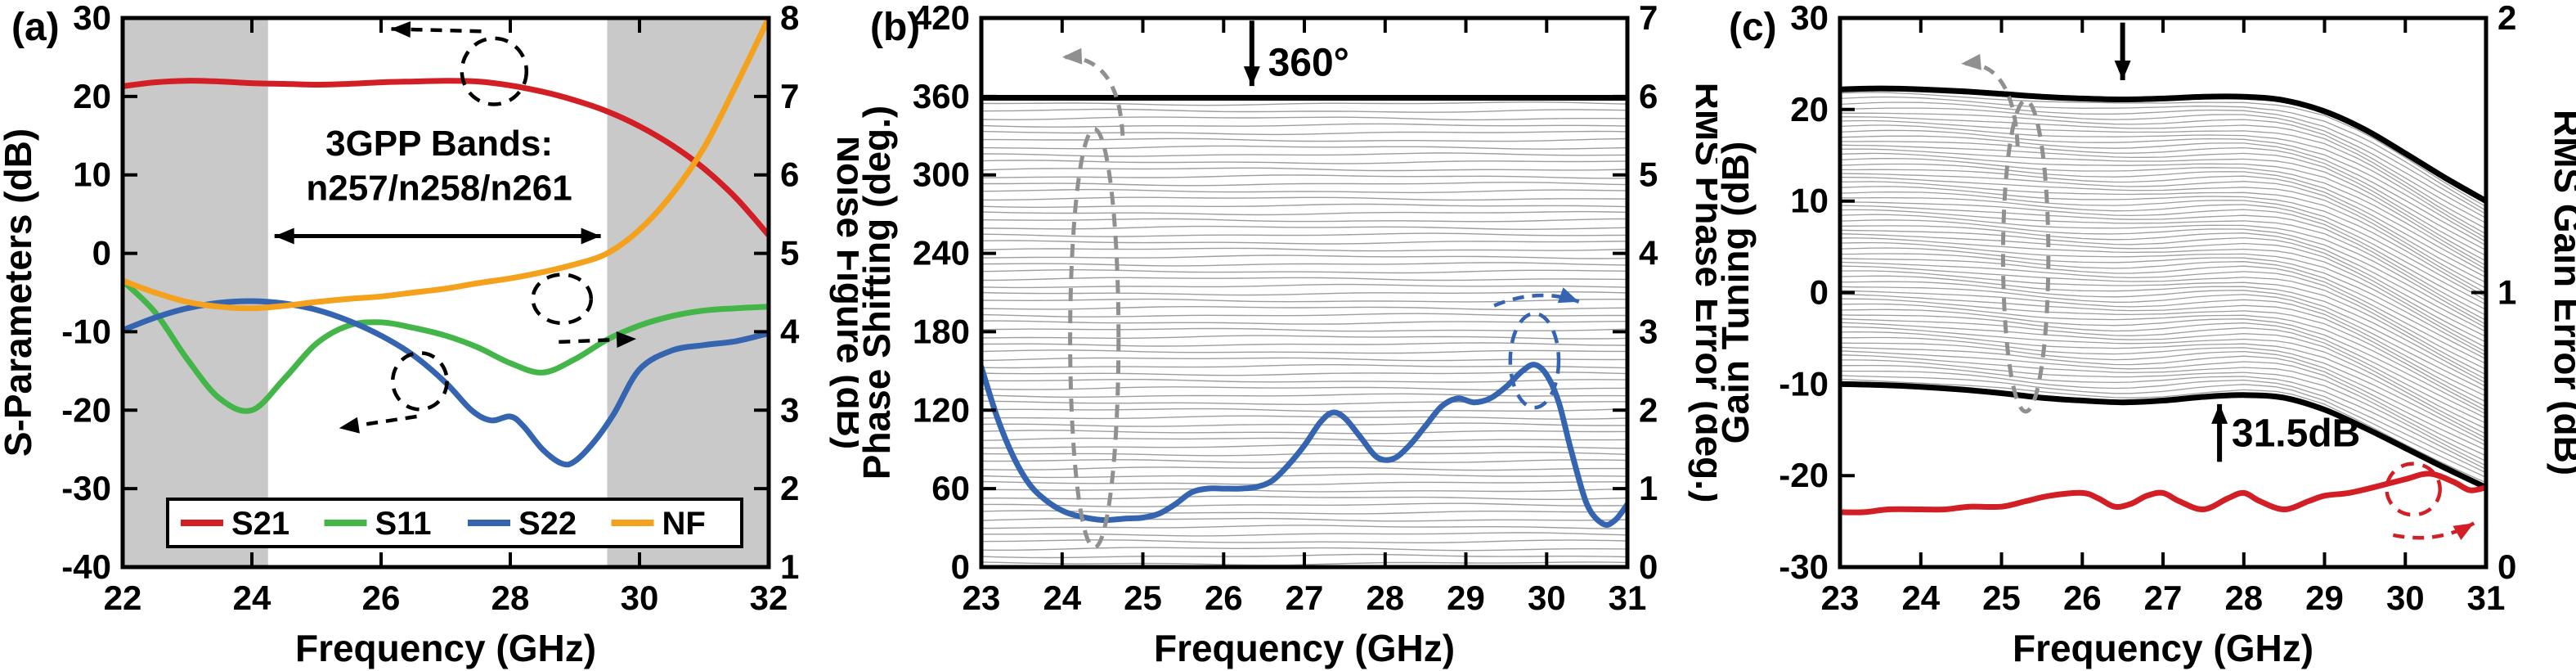  I want to click on y-left-tick-label: -20, so click(86, 409).